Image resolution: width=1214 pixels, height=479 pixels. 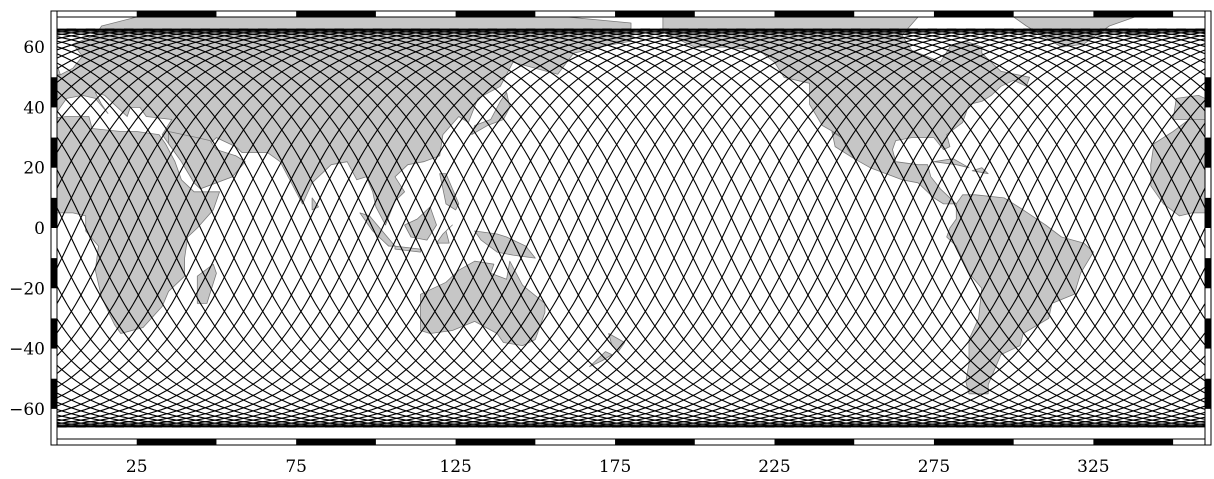 I want to click on land-iberia-wrap, so click(x=1188, y=107).